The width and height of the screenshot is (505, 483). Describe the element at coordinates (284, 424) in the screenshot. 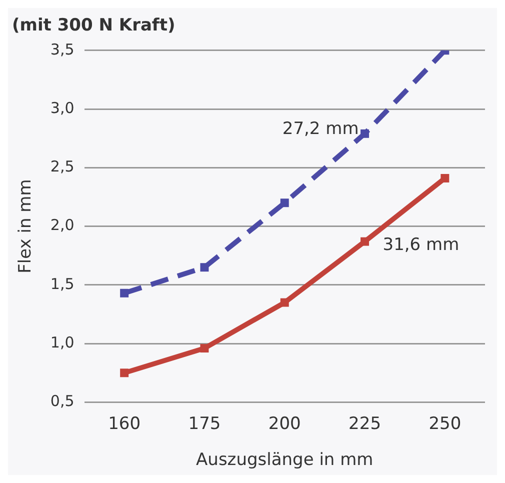

I see `x-tick-label: 200` at that location.